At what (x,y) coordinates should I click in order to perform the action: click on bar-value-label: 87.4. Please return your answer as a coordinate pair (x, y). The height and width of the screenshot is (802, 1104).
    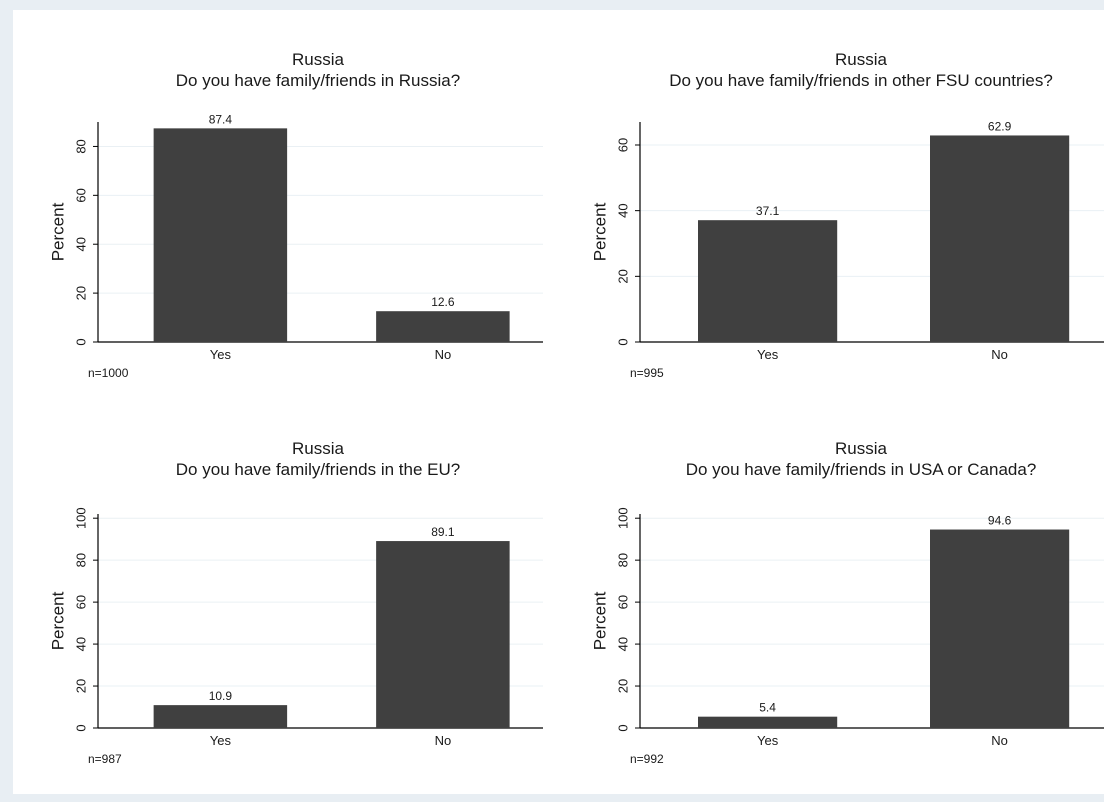
    Looking at the image, I should click on (221, 119).